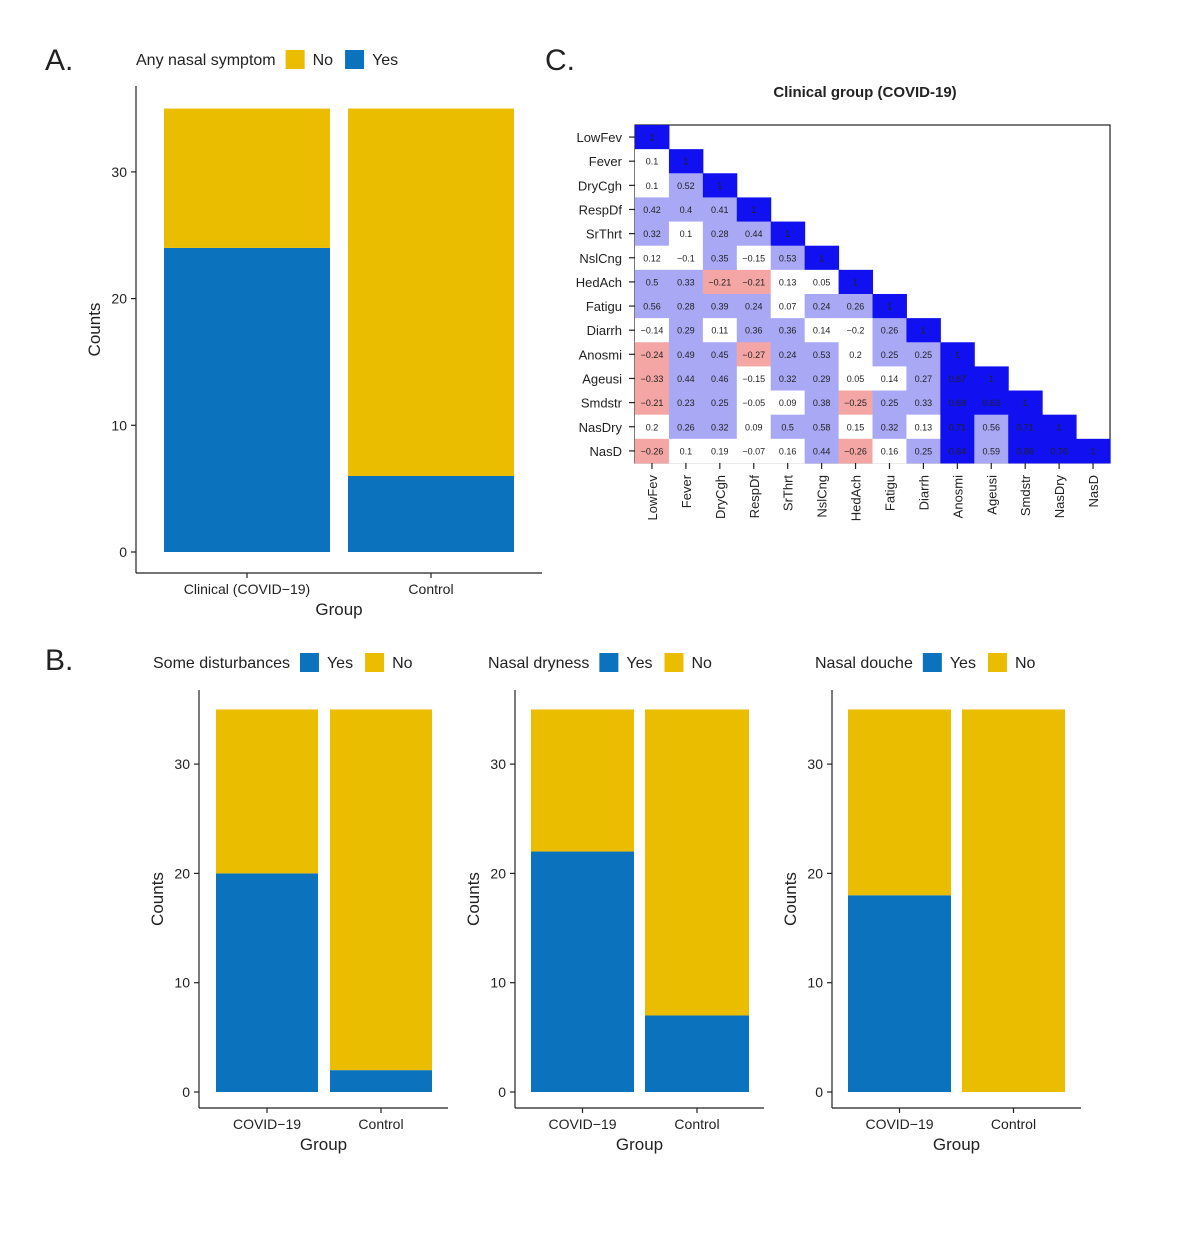 This screenshot has width=1200, height=1240. Describe the element at coordinates (753, 451) in the screenshot. I see `heatmap-cell-value: −0.07` at that location.